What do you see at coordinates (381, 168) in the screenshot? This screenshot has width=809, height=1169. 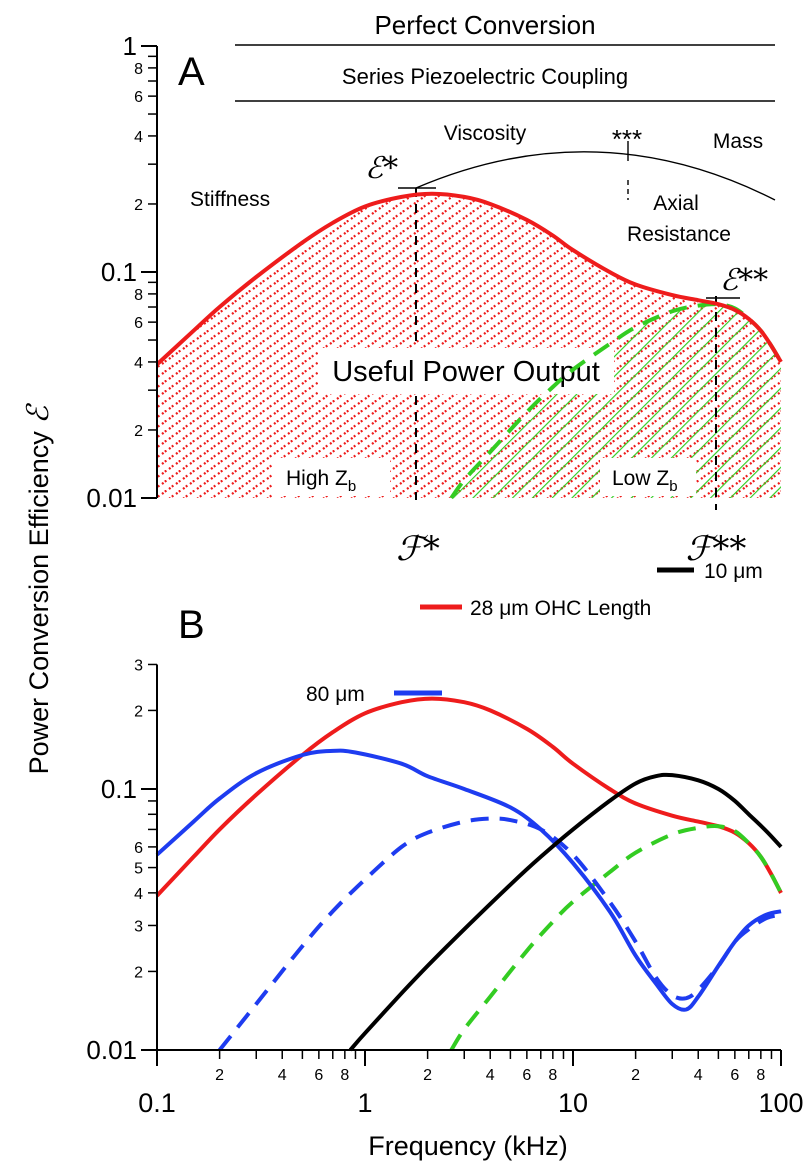 I see `e-star-label: ℰ*` at bounding box center [381, 168].